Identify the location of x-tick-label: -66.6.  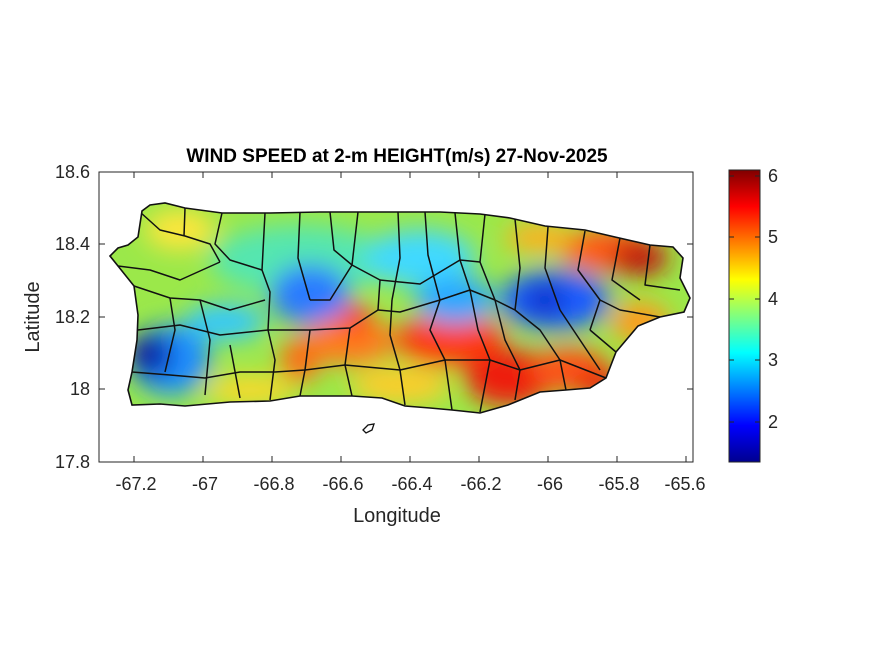
(342, 484).